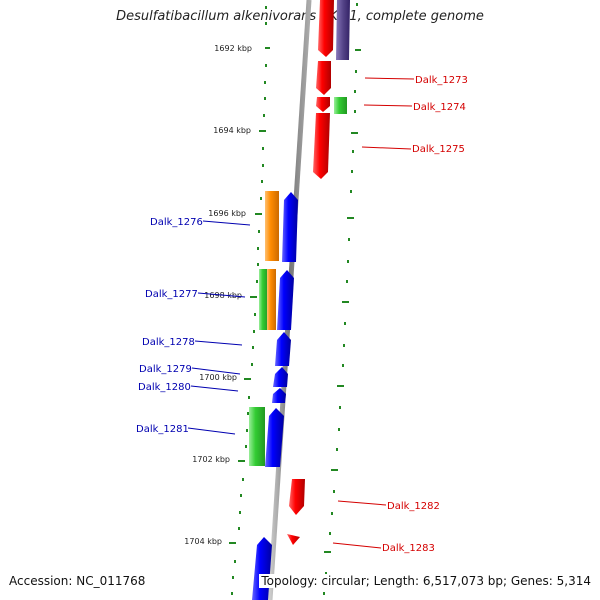 The image size is (600, 600). Describe the element at coordinates (168, 342) in the screenshot. I see `gene-label-dalk-1278: Dalk_1278` at that location.